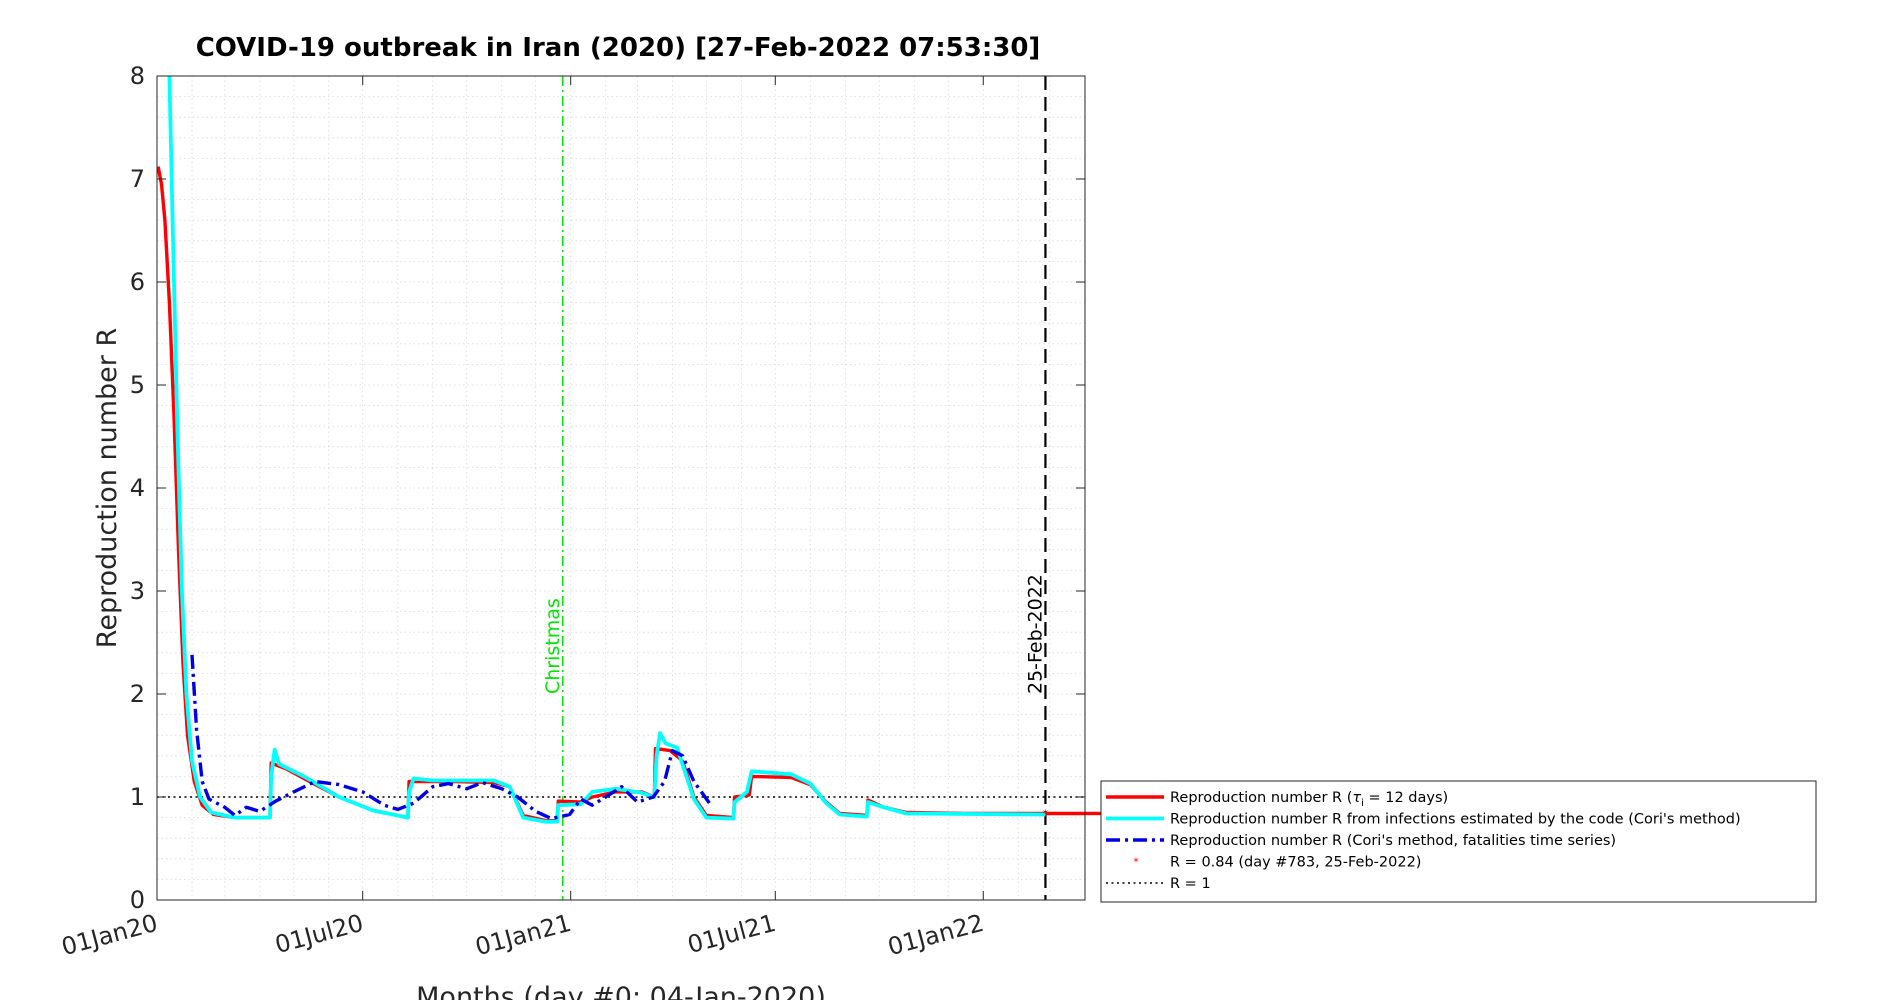  Describe the element at coordinates (621, 991) in the screenshot. I see `x-axis-label: Months (day #0: 04-Jan-2020)` at that location.